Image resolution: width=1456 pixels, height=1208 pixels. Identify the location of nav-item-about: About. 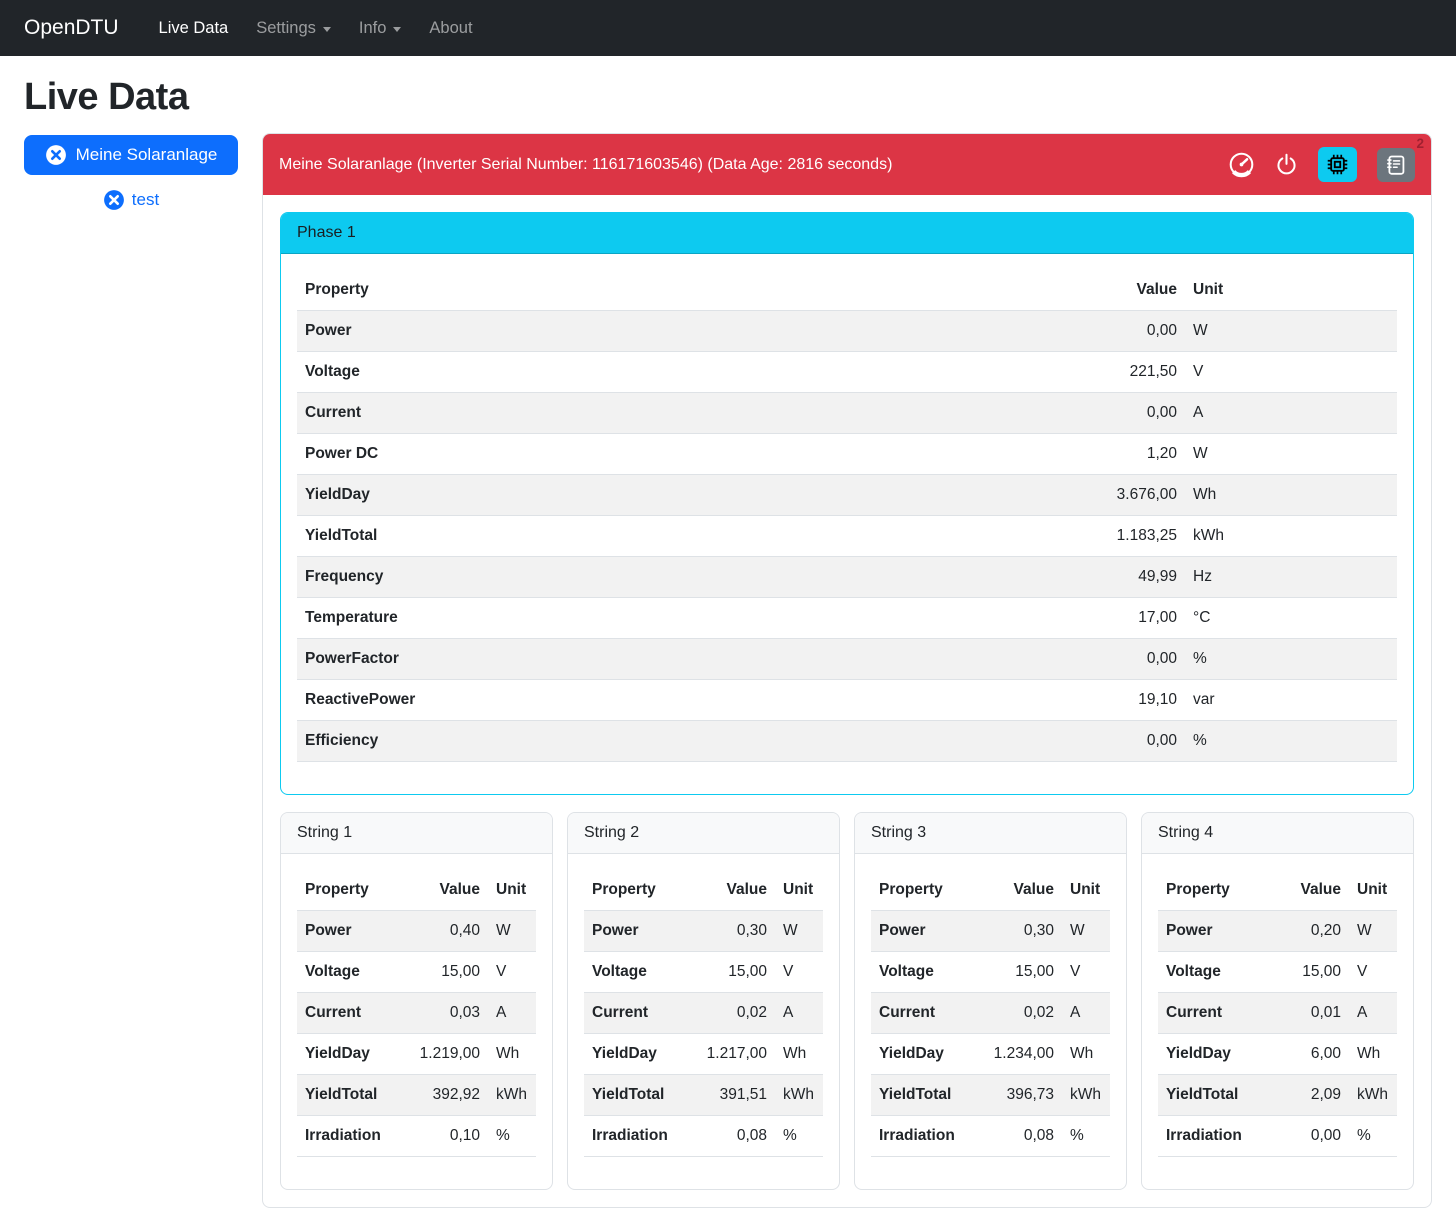
(450, 28).